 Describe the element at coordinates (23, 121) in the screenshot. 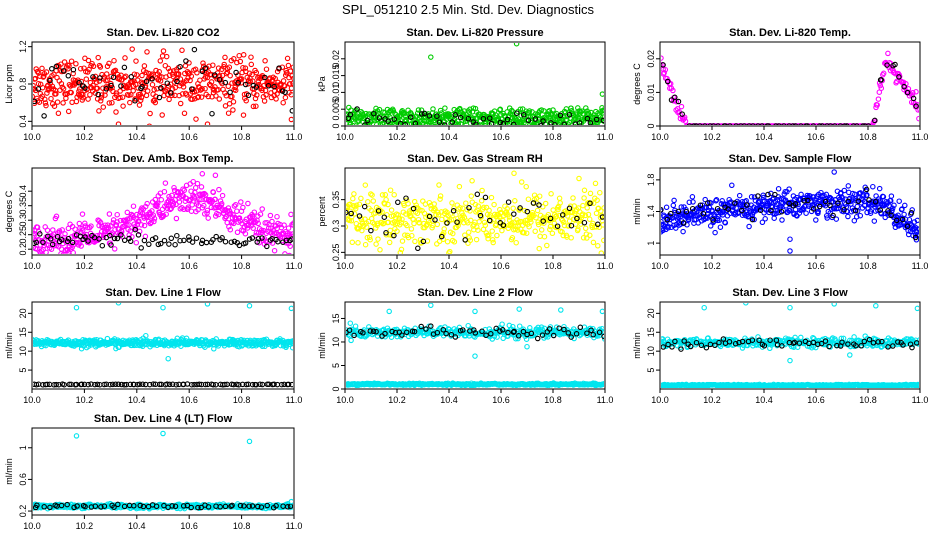

I see `y-tick-label: 0.4` at that location.